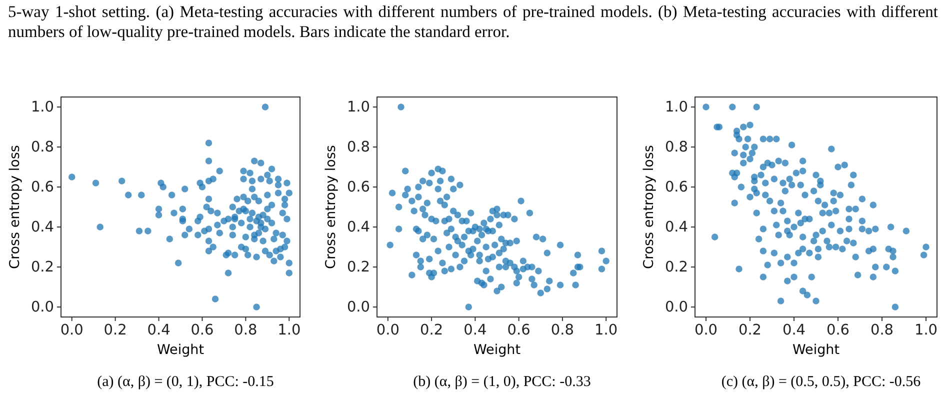 This screenshot has width=948, height=398. Describe the element at coordinates (821, 382) in the screenshot. I see `text: (c) (α, β) = (0.5, 0.5), PCC: -0.56` at that location.